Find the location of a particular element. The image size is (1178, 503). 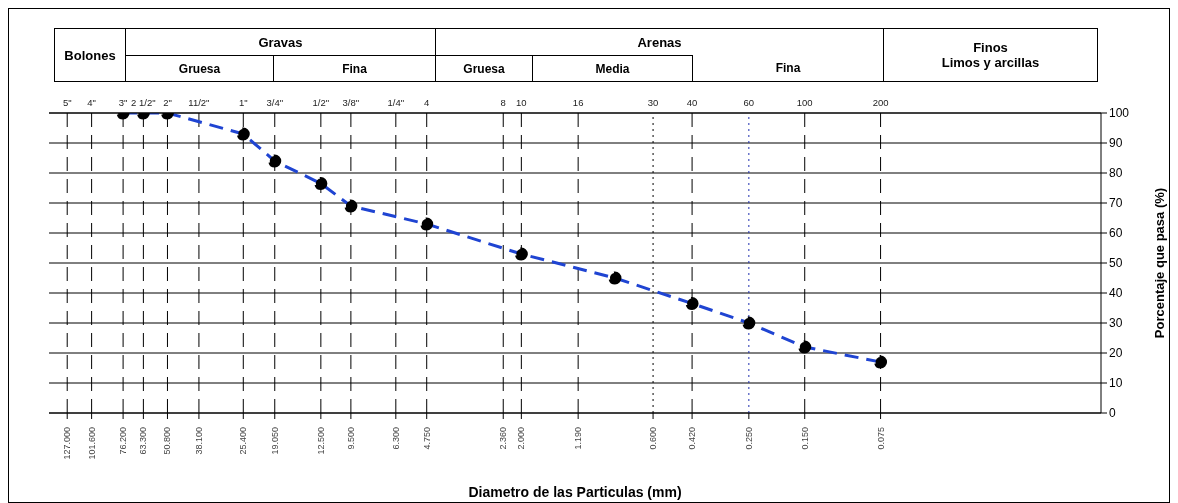

text: 1" is located at coordinates (243, 102).